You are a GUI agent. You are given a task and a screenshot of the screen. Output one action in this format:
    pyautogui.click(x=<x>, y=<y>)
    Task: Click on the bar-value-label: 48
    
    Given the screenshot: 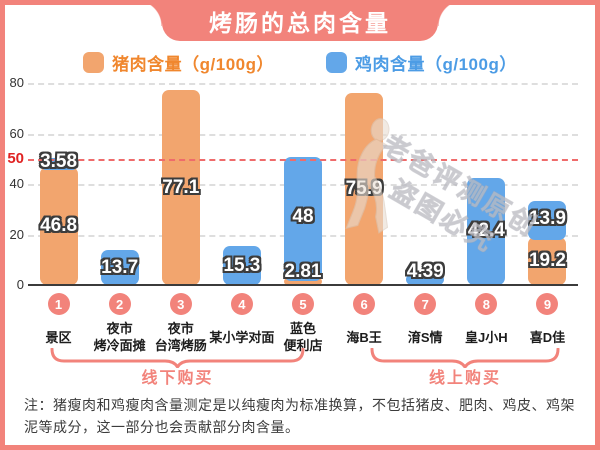 What is the action you would take?
    pyautogui.click(x=303, y=217)
    